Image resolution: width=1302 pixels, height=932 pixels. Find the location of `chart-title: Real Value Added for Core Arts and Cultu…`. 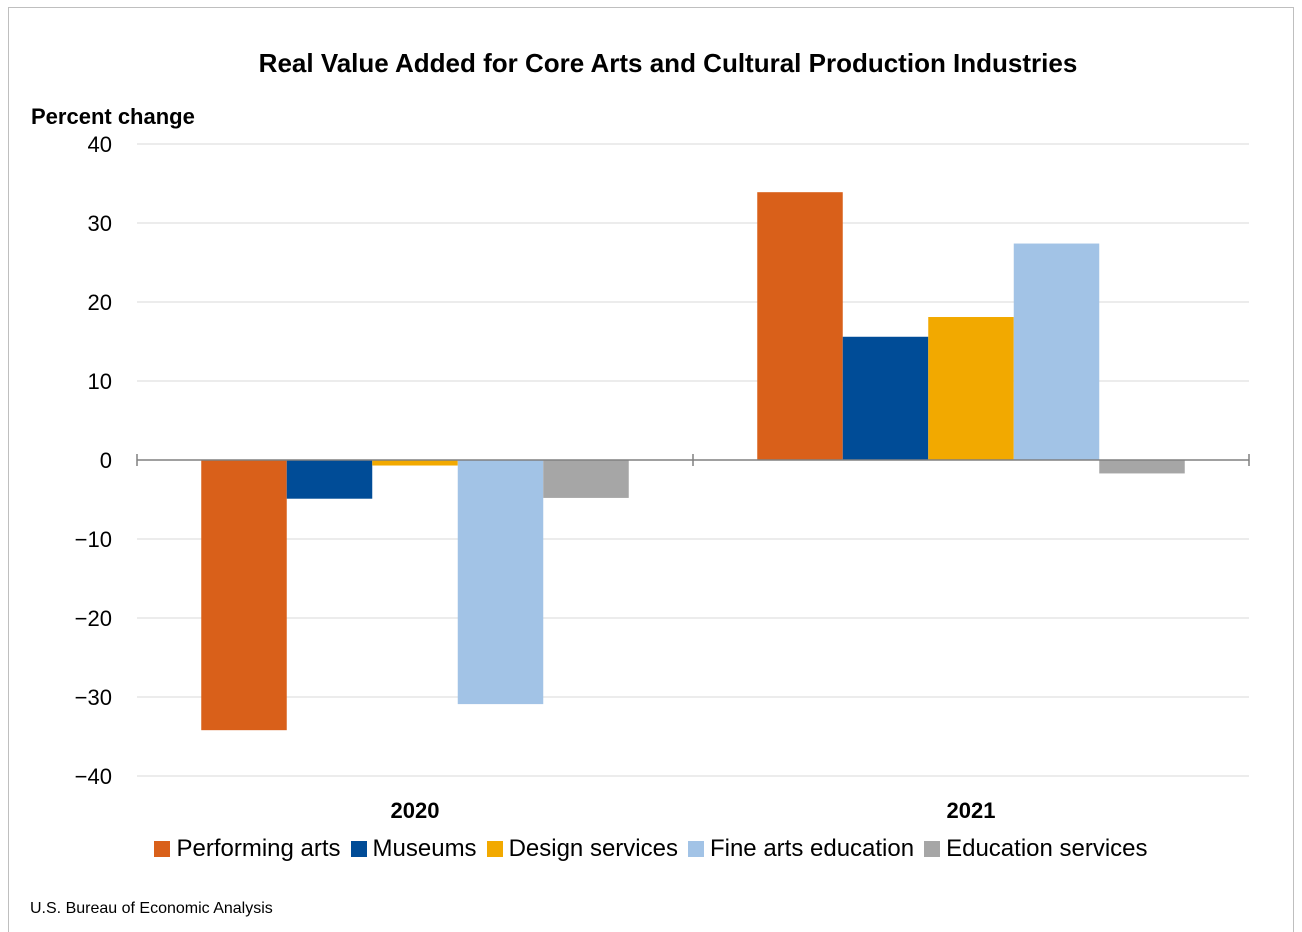

chart-title: Real Value Added for Core Arts and Cultu… is located at coordinates (668, 63).